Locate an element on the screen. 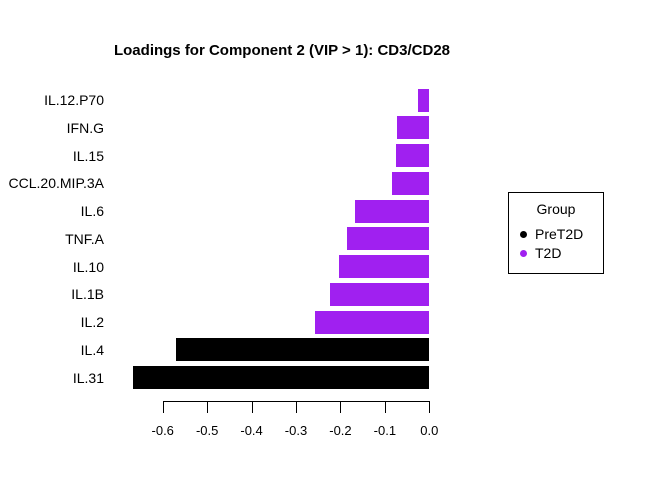 Image resolution: width=672 pixels, height=480 pixels. legend-item-t2d: T2D is located at coordinates (540, 253).